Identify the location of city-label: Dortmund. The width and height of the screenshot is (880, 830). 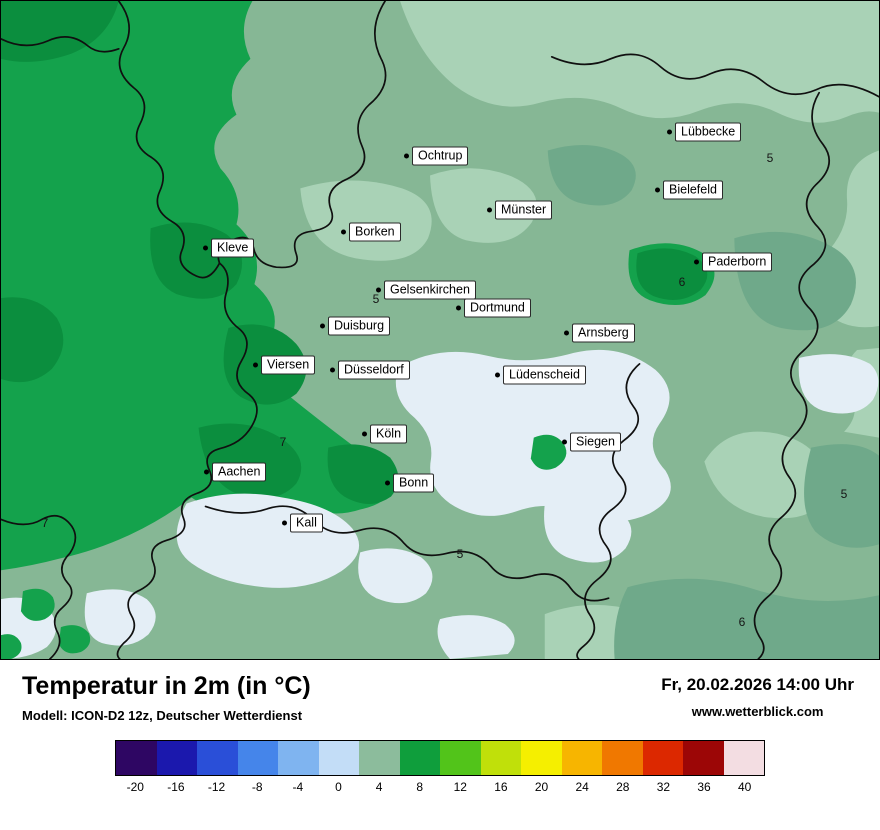
(497, 308).